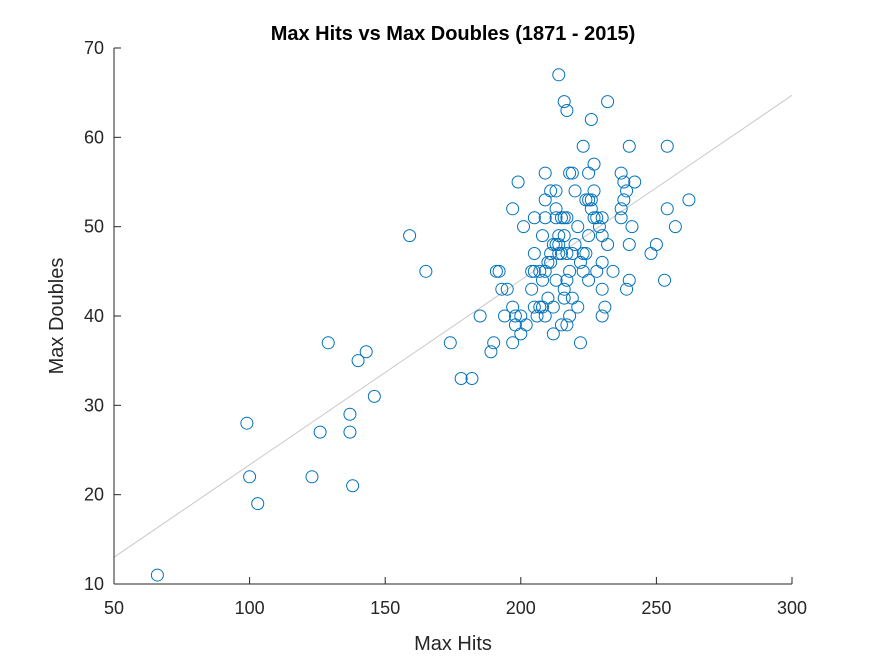  I want to click on y-axis-ticks: 10 20 30 40 50 60 70, so click(102, 316).